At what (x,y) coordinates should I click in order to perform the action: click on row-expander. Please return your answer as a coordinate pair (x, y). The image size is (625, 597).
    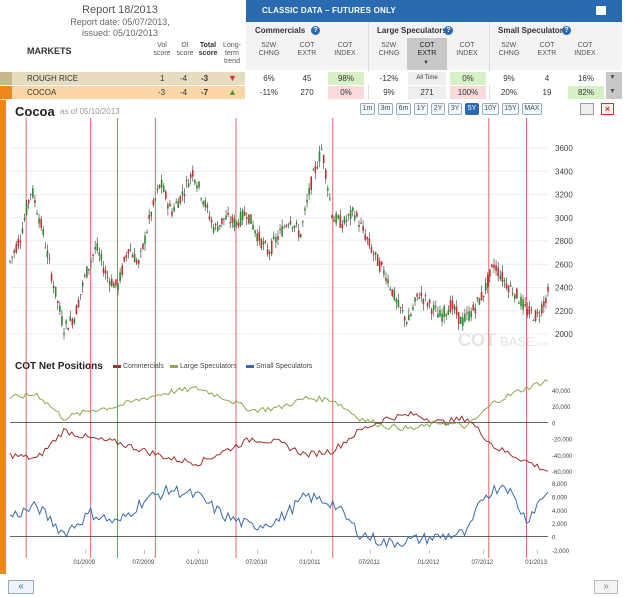
    Looking at the image, I should click on (614, 85).